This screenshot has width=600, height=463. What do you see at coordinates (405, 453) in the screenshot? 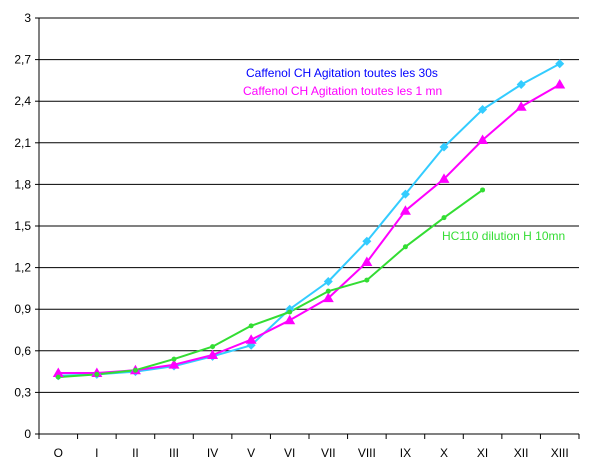
I see `x-tick-label: IX` at bounding box center [405, 453].